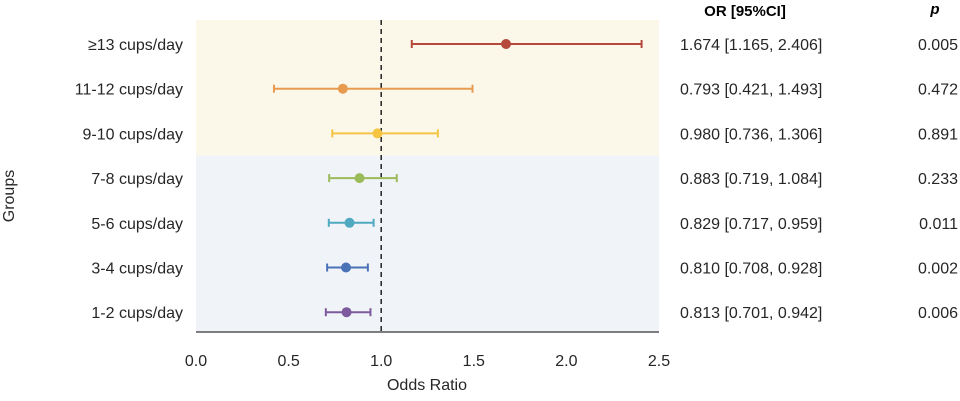 This screenshot has height=401, width=960. I want to click on x-tick-label: 1.0, so click(381, 361).